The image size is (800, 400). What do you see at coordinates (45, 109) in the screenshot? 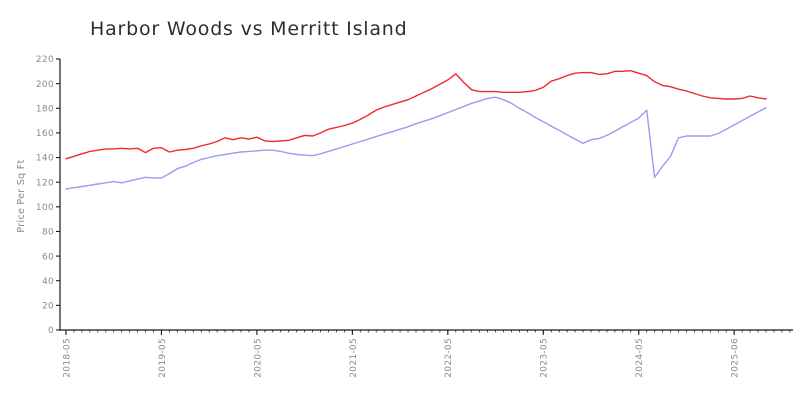
I see `y-tick-label: 180` at bounding box center [45, 109].